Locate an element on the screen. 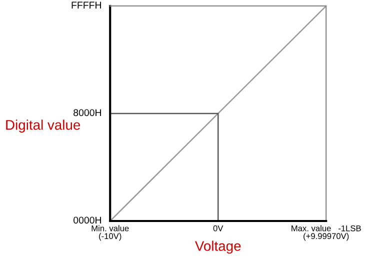 The image size is (385, 260). x-tick-label: Min. value (-10V) is located at coordinates (110, 233).